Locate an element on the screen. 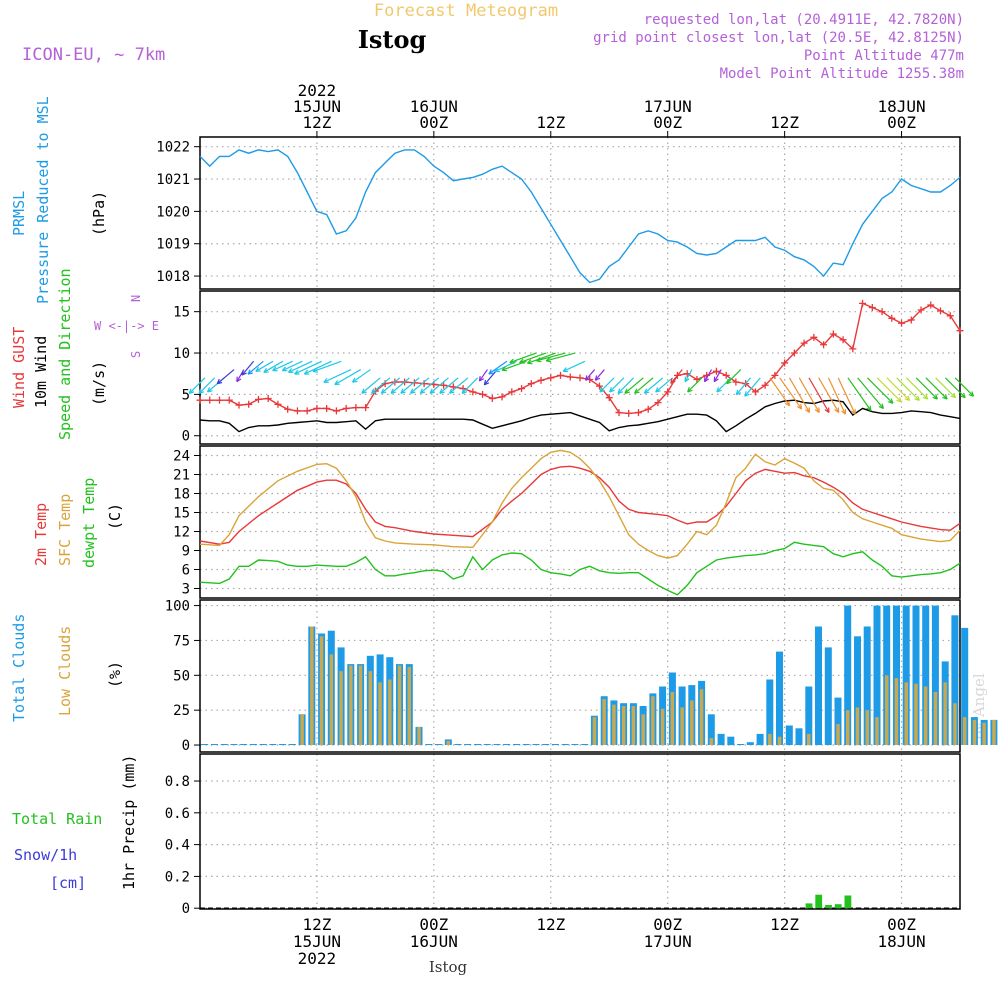  time-label-bottom: 16JUN is located at coordinates (434, 941).